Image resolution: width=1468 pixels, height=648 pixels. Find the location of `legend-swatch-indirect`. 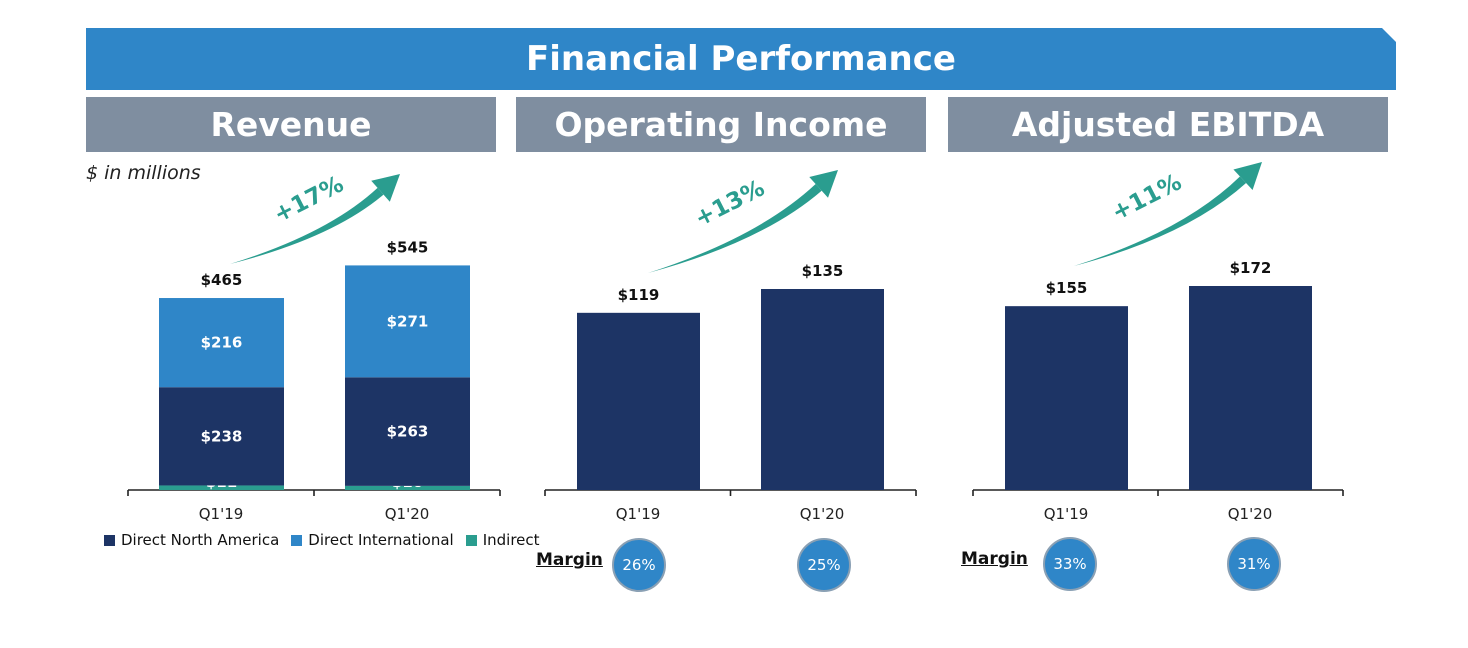

legend-swatch-indirect is located at coordinates (471, 540).